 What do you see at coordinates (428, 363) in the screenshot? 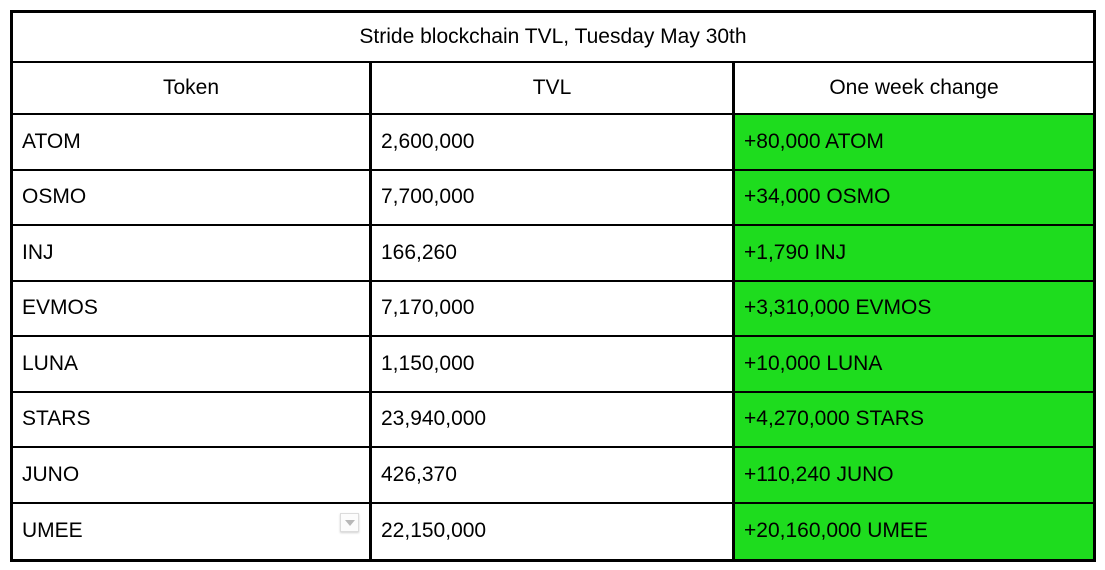
I see `tvl-cell-text: 1,150,000` at bounding box center [428, 363].